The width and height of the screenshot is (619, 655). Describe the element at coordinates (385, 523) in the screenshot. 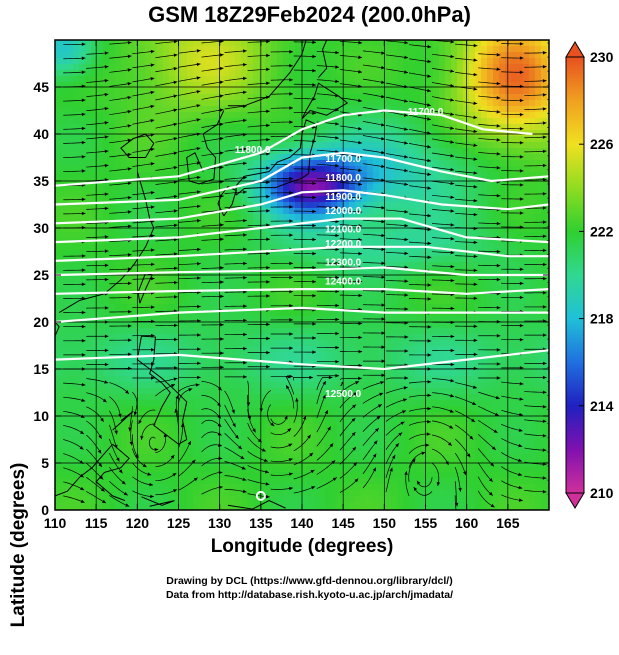

I see `x-tick-label: 150` at that location.